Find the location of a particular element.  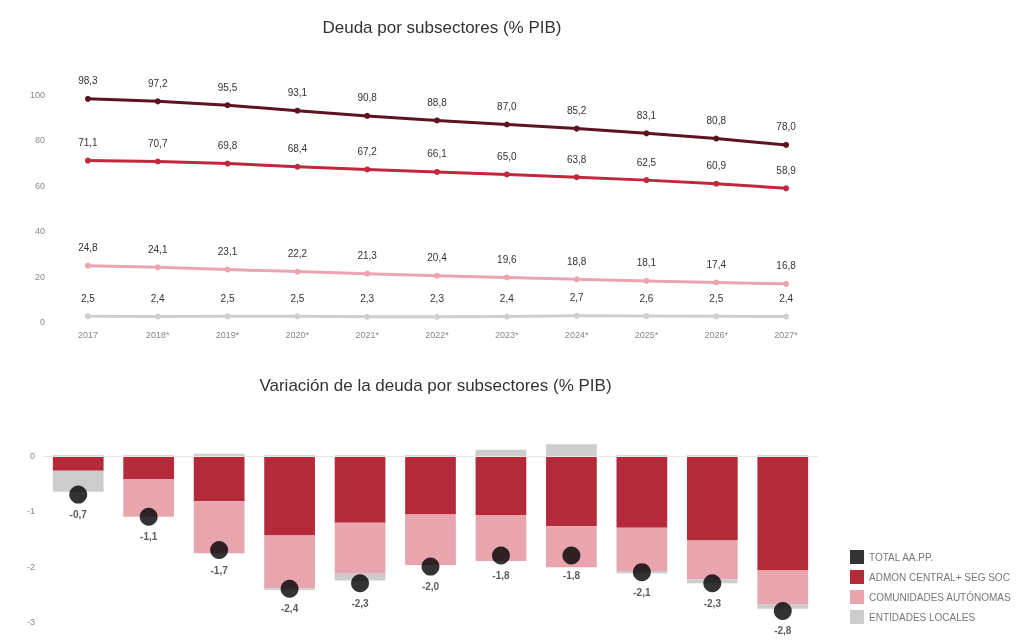

data-label: 2,4 is located at coordinates (786, 299).